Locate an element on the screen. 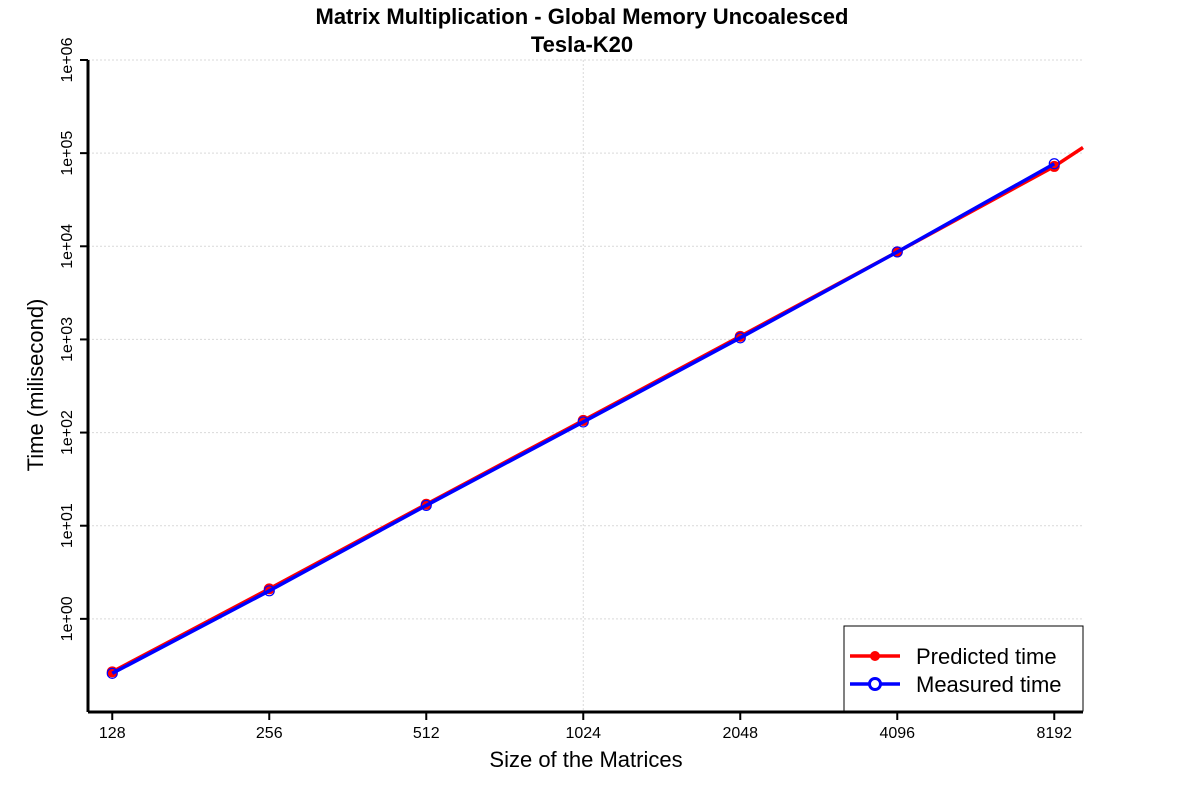 The image size is (1200, 800). chart-subtitle: Tesla-K20 is located at coordinates (582, 44).